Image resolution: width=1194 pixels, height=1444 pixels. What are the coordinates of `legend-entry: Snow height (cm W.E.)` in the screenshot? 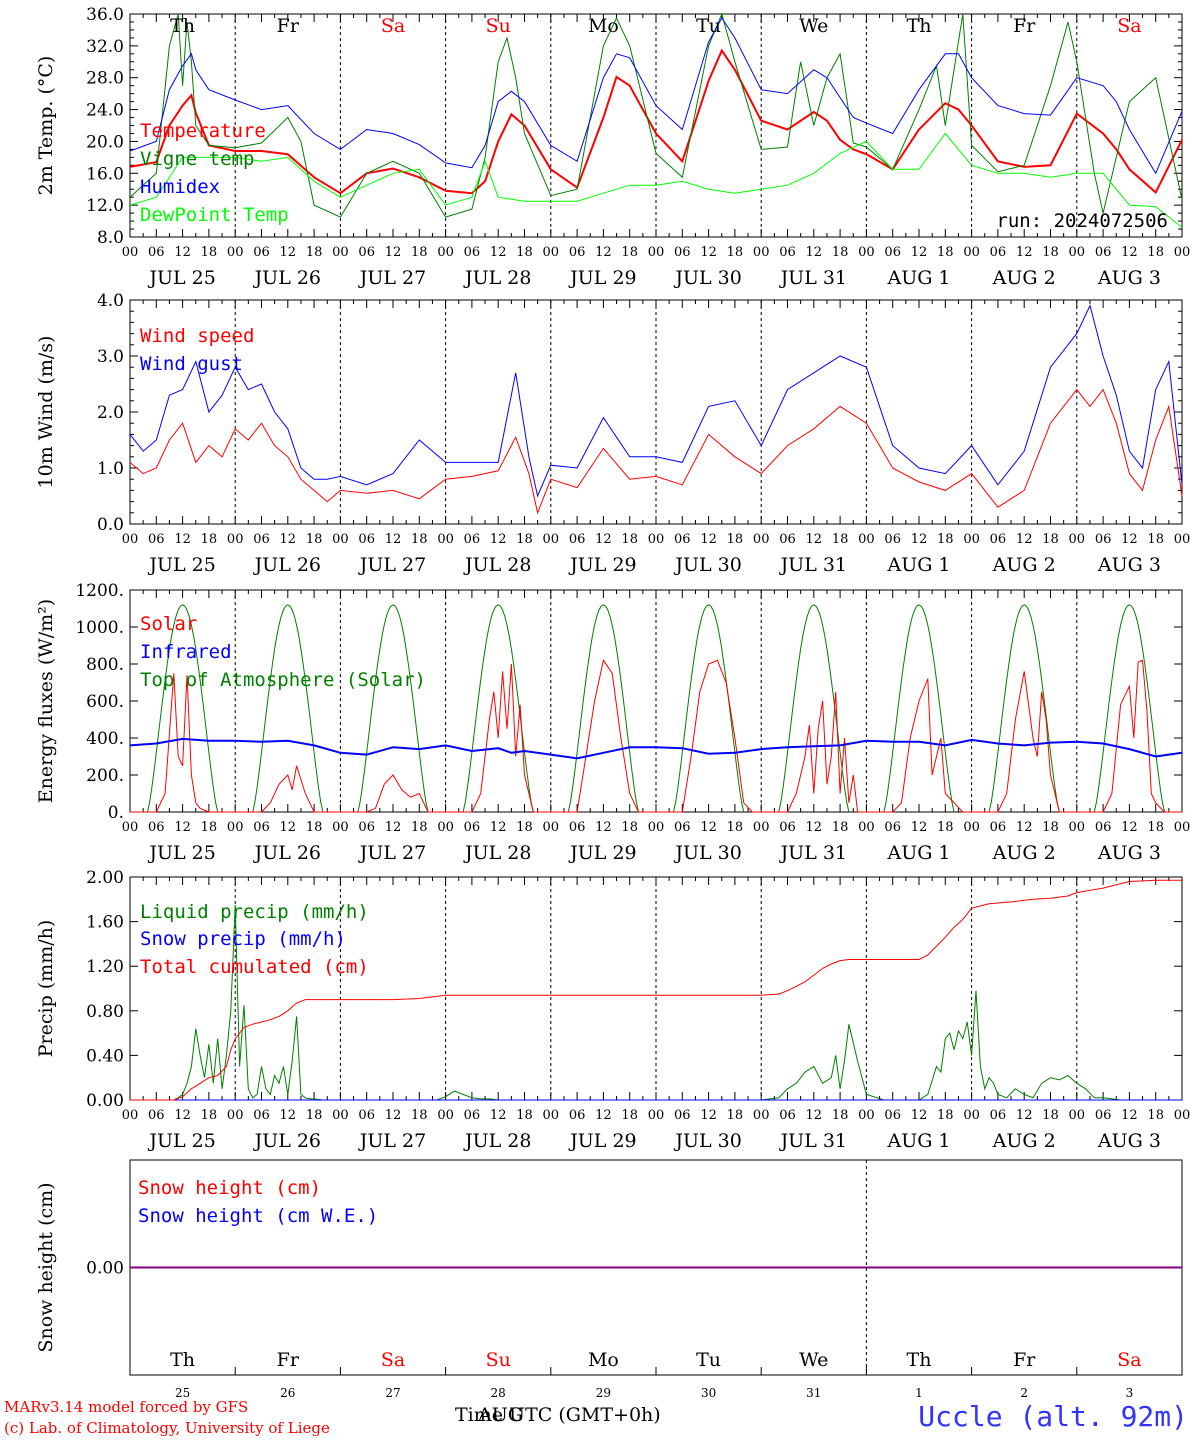 It's located at (258, 1216).